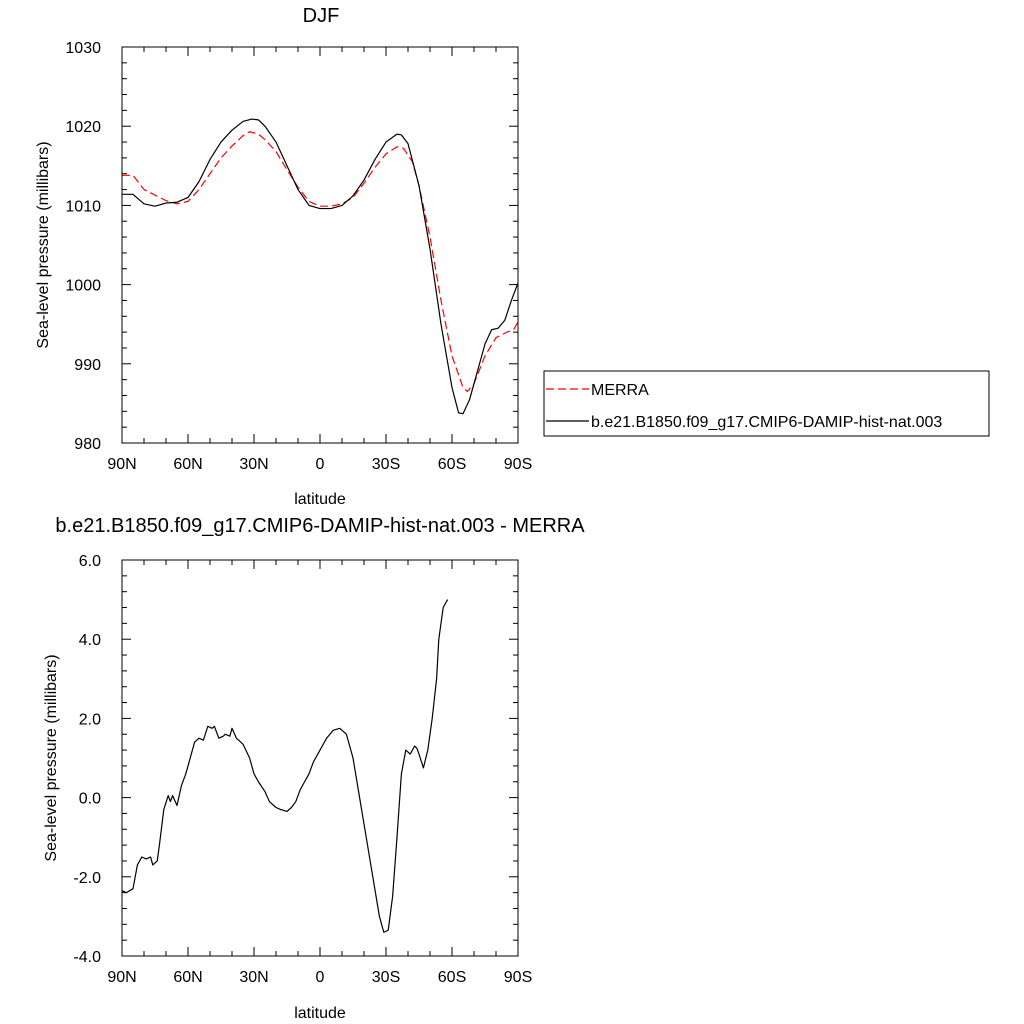 Image resolution: width=1024 pixels, height=1024 pixels. What do you see at coordinates (386, 977) in the screenshot?
I see `bottom-xtick-label: 30S` at bounding box center [386, 977].